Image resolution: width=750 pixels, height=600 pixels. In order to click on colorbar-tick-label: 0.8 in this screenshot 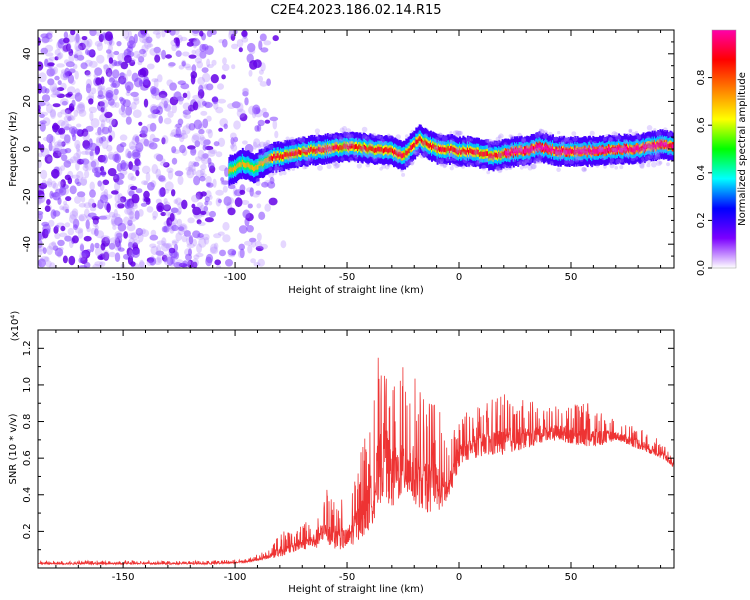, I will do `click(701, 78)`.